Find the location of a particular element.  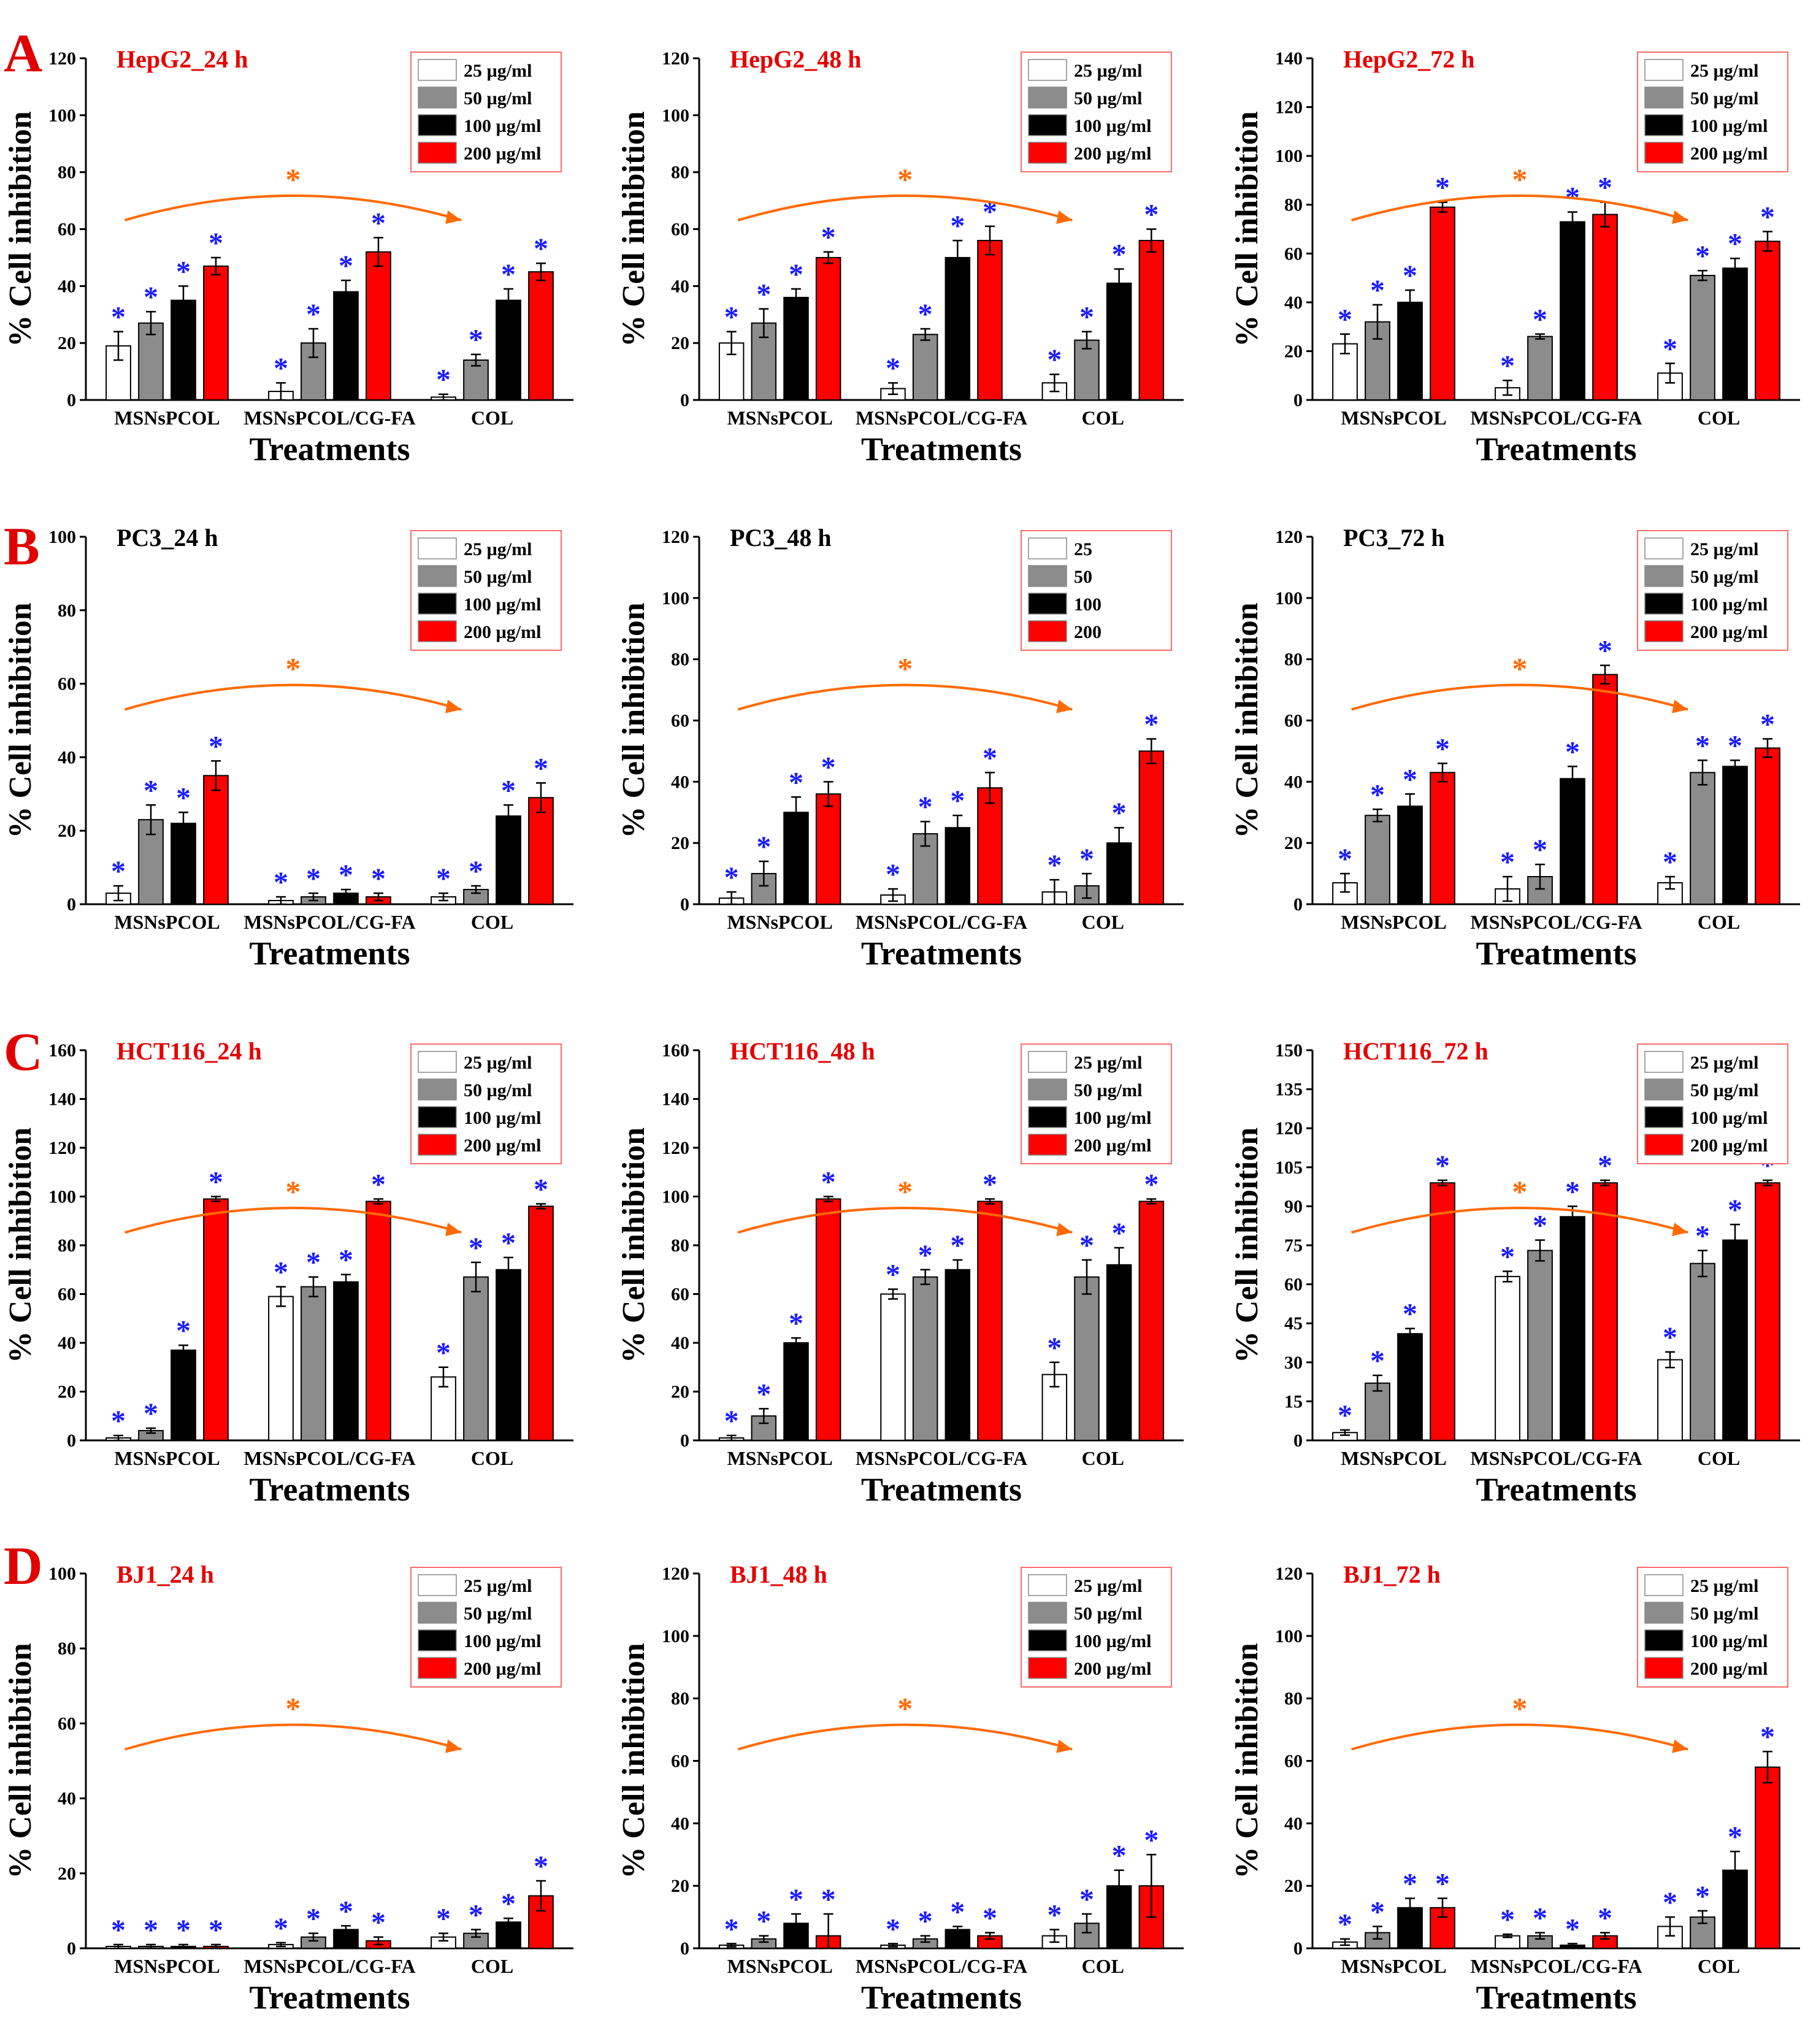

y-tick-label: 40 is located at coordinates (680, 782).